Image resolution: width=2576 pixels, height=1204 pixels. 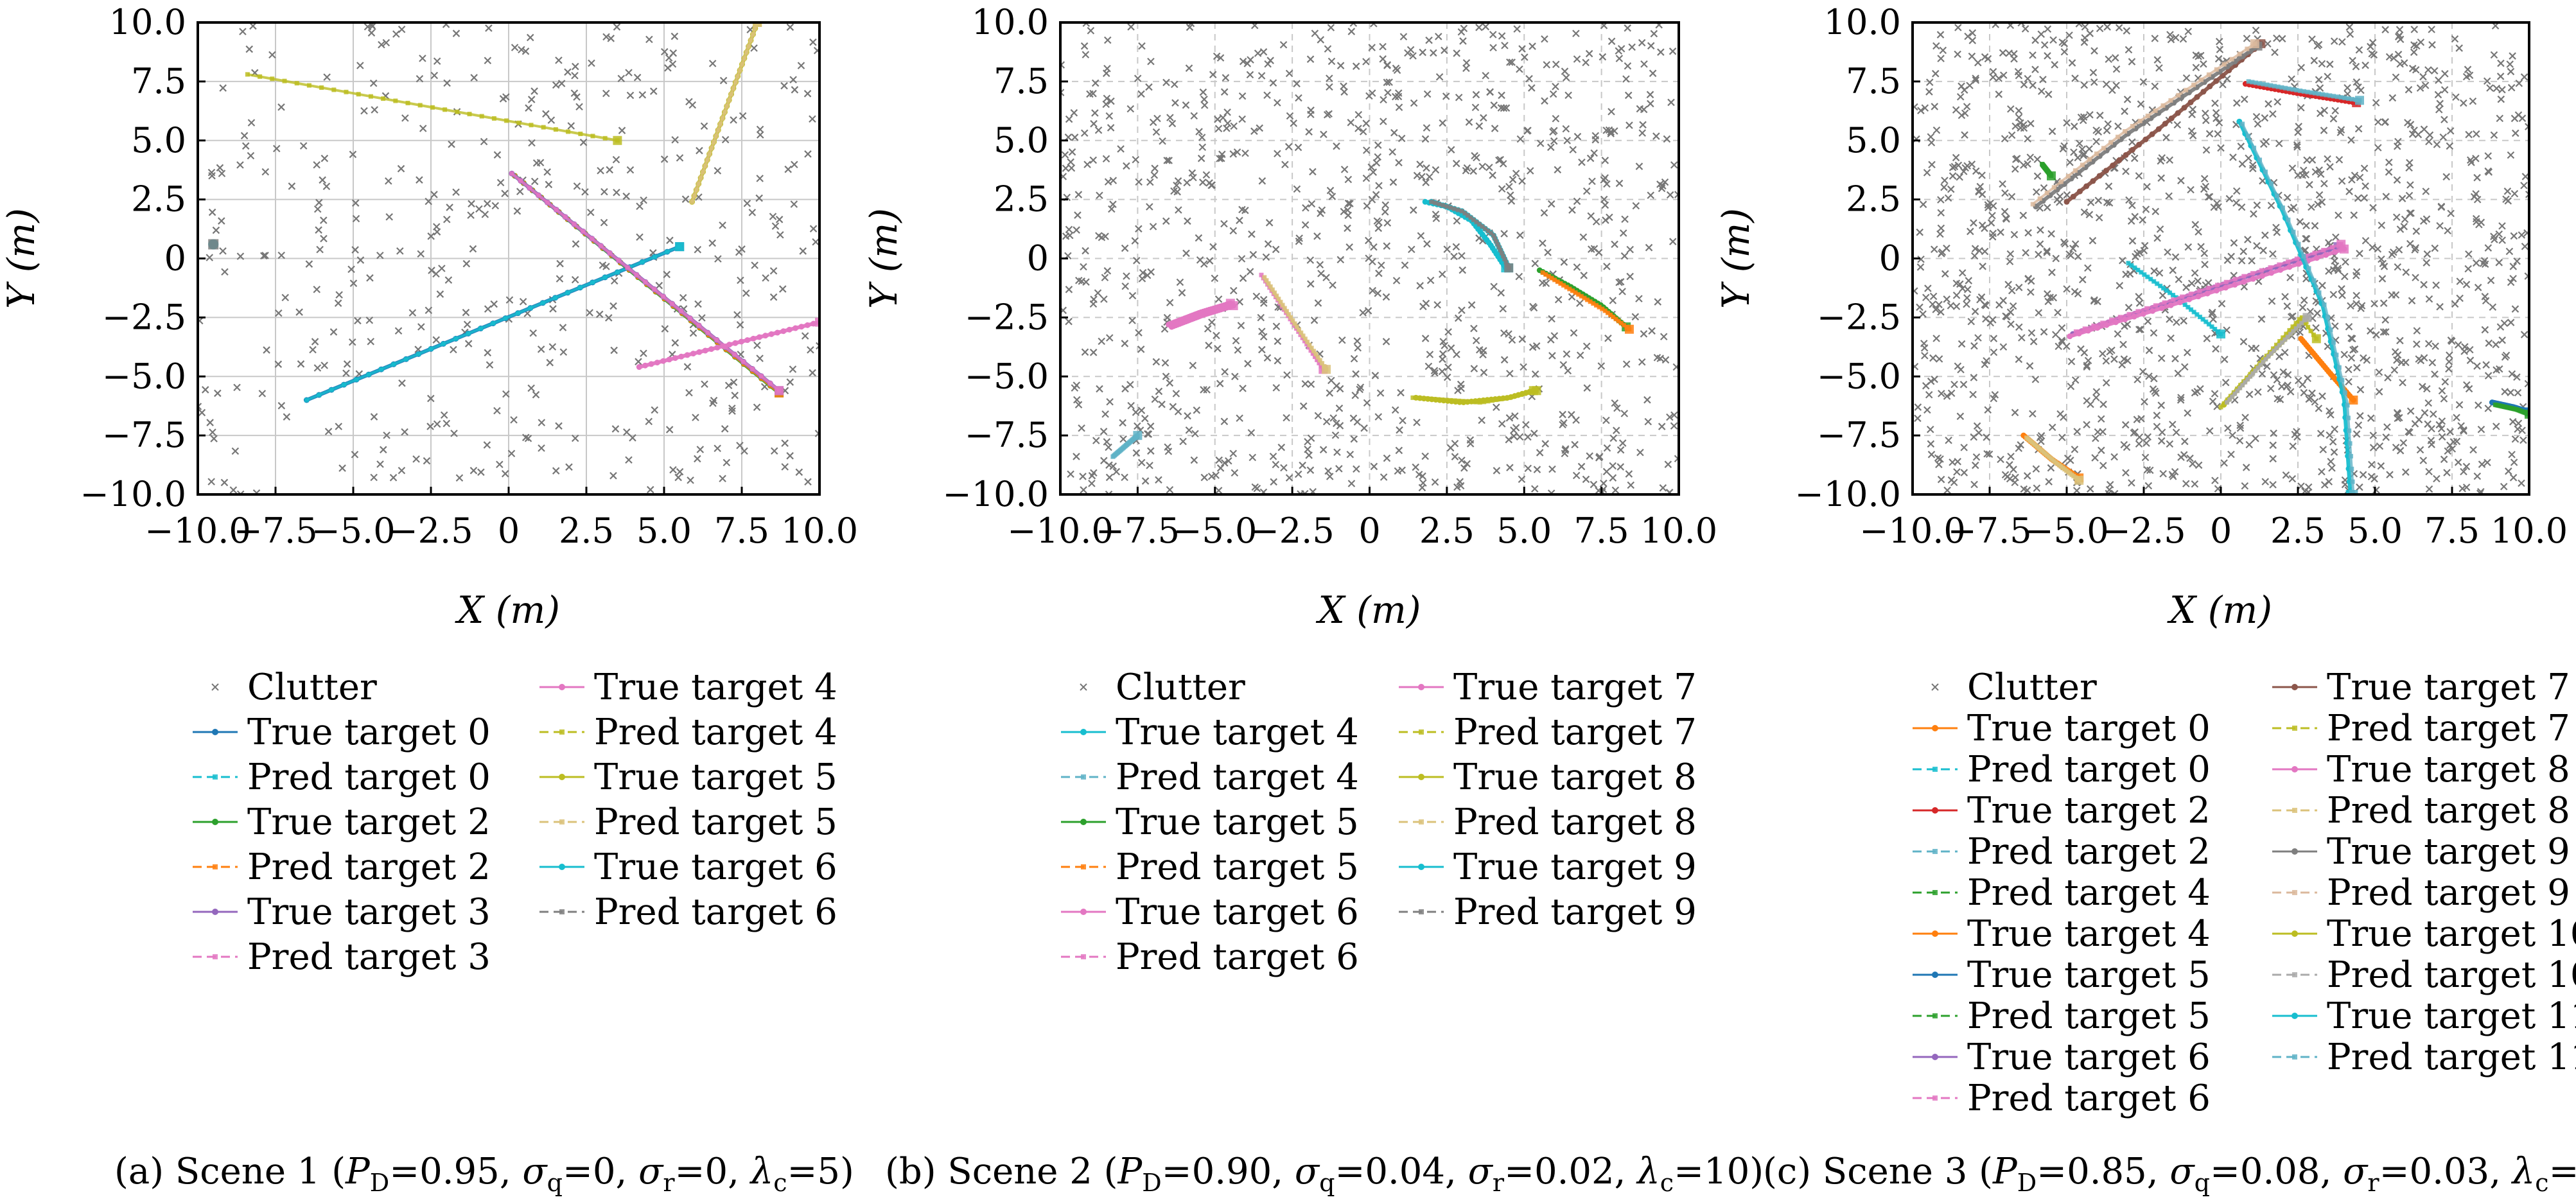 What do you see at coordinates (2089, 728) in the screenshot?
I see `legend-label: True target 0` at bounding box center [2089, 728].